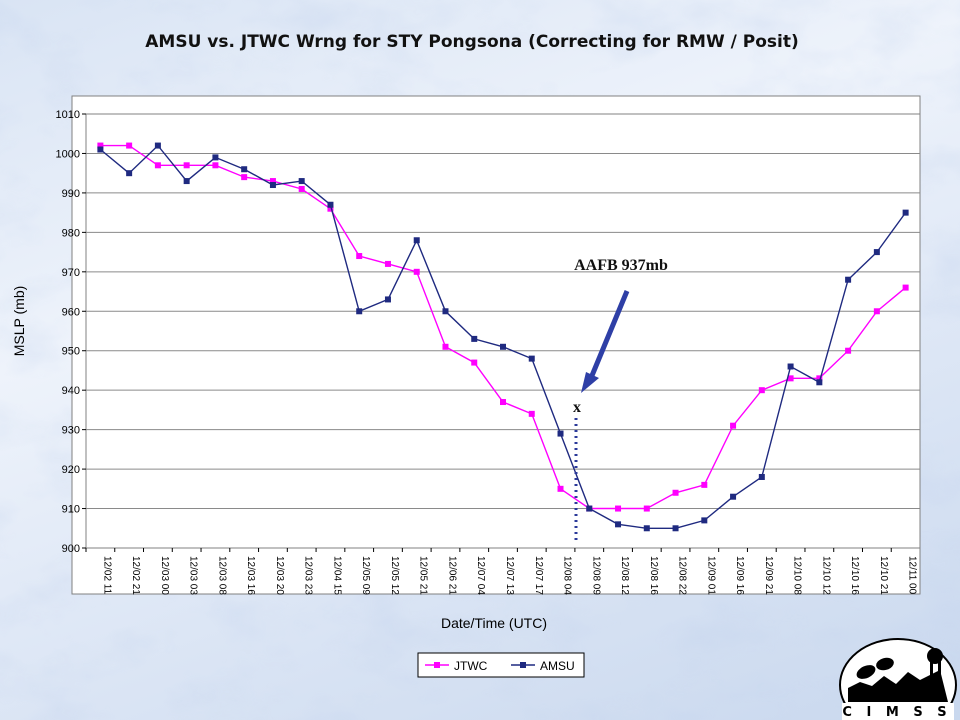 Image resolution: width=960 pixels, height=720 pixels. Describe the element at coordinates (71, 431) in the screenshot. I see `y-tick-label: 930` at that location.